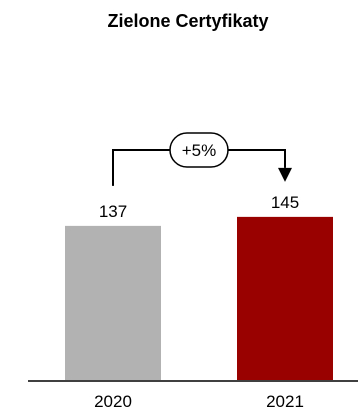 Image resolution: width=358 pixels, height=413 pixels. Describe the element at coordinates (285, 174) in the screenshot. I see `growth-arrow-head` at that location.